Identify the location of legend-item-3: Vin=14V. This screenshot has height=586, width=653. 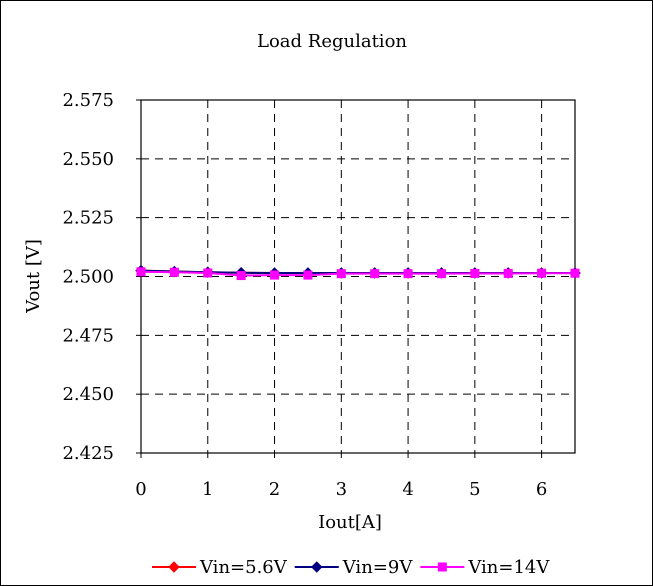
(485, 567).